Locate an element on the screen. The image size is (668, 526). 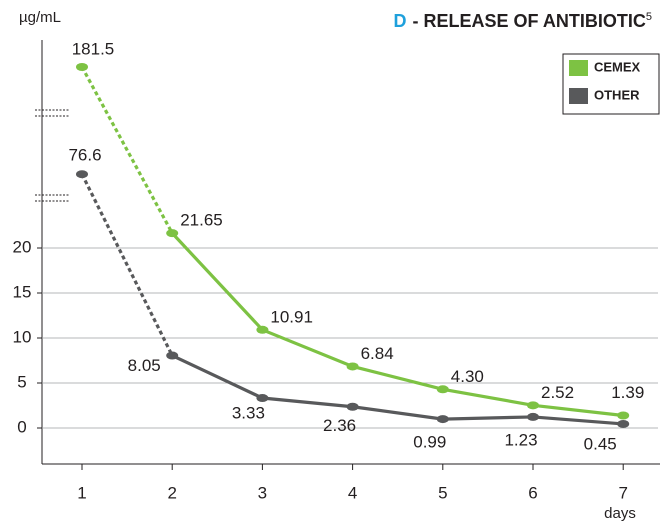
legend-label: OTHER is located at coordinates (617, 94).